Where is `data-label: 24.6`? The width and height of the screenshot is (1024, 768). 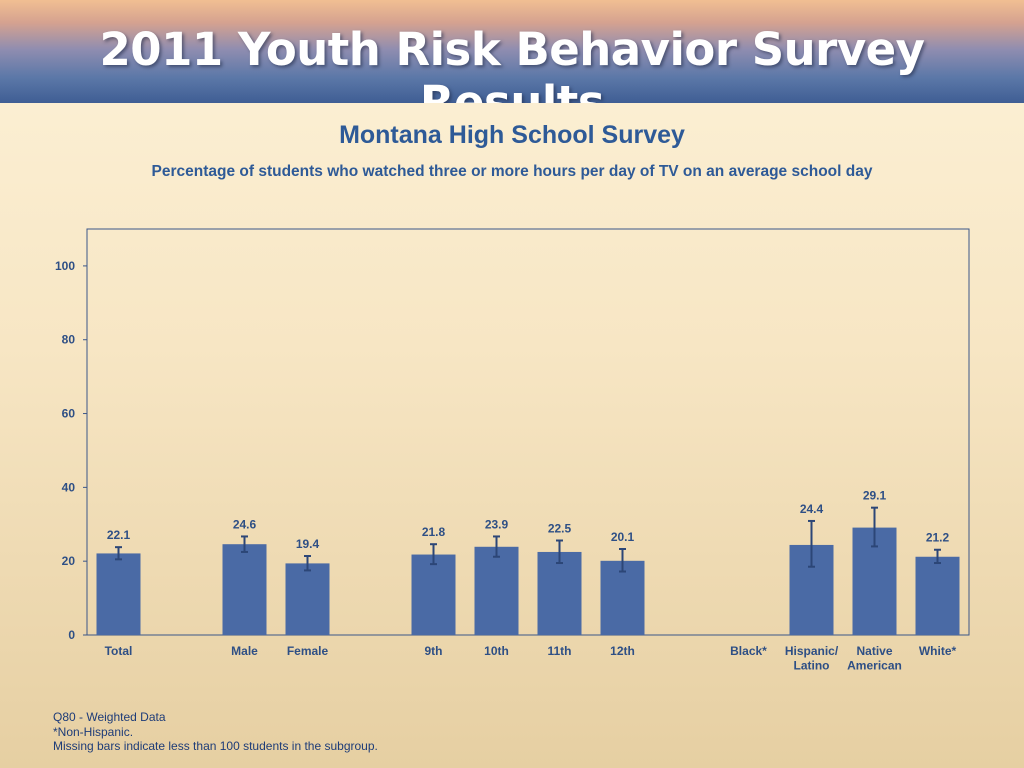
data-label: 24.6 is located at coordinates (245, 524).